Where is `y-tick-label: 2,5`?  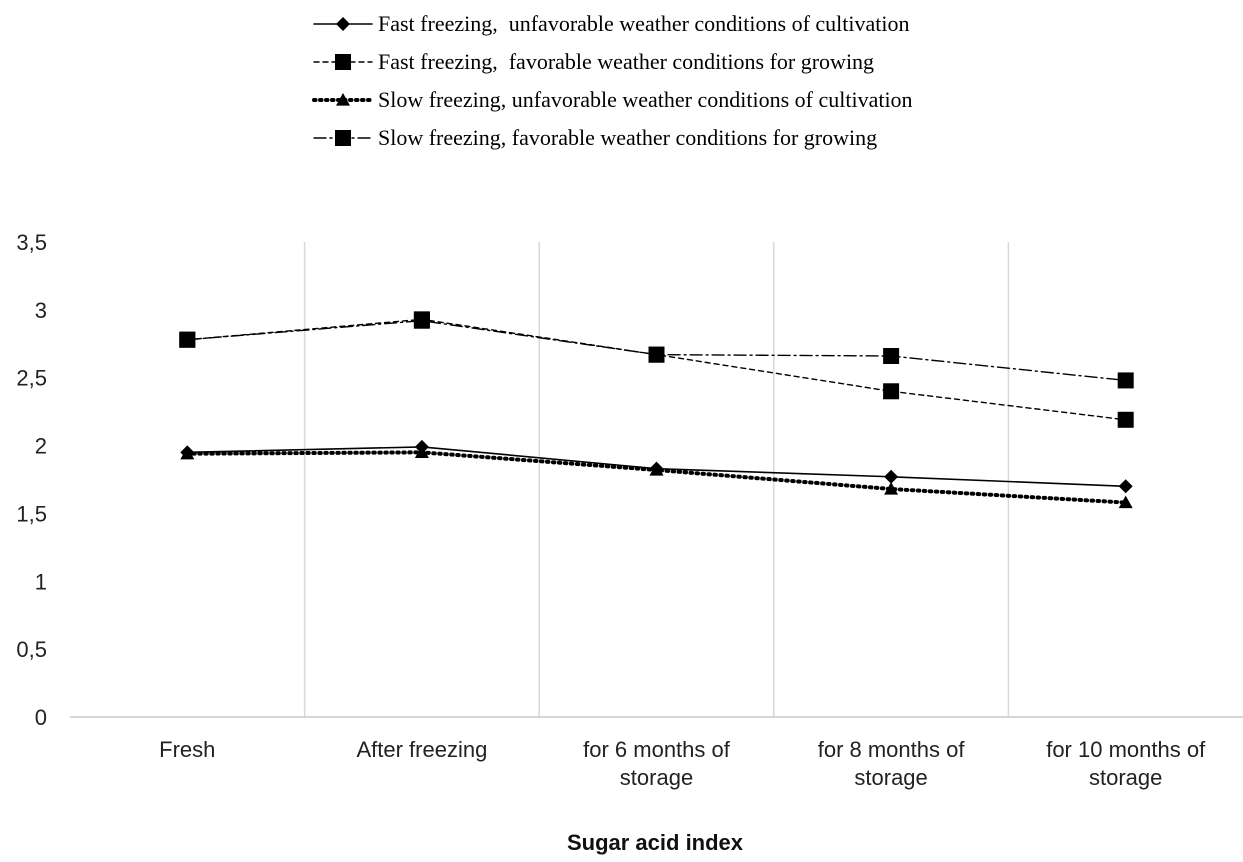
y-tick-label: 2,5 is located at coordinates (31, 378).